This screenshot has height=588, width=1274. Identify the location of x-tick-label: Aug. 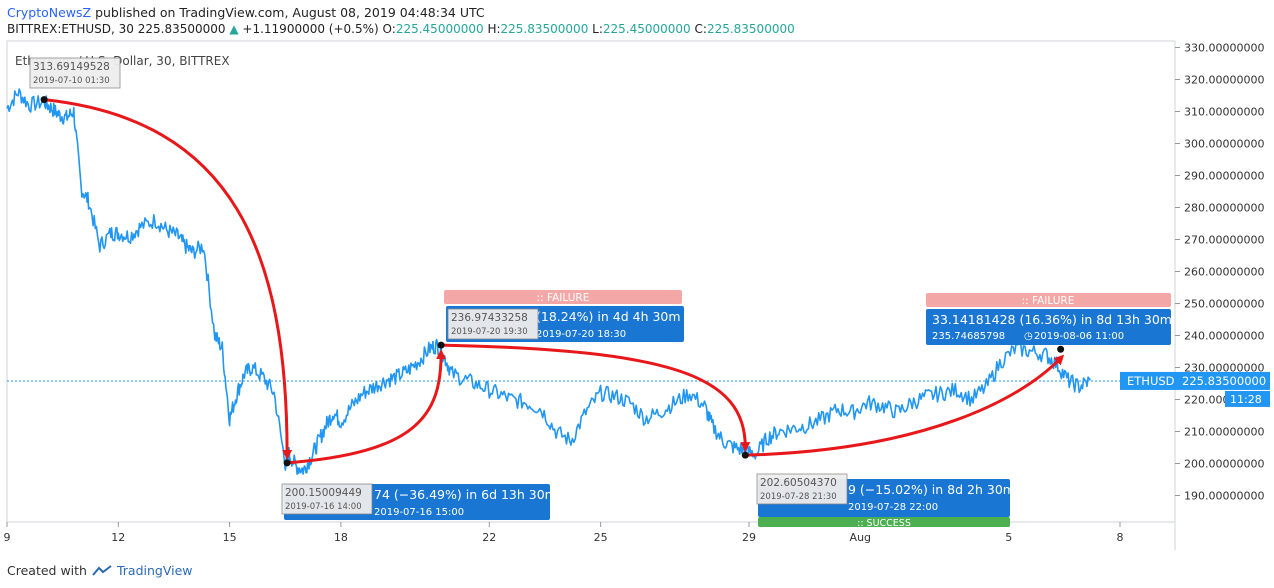
(860, 537).